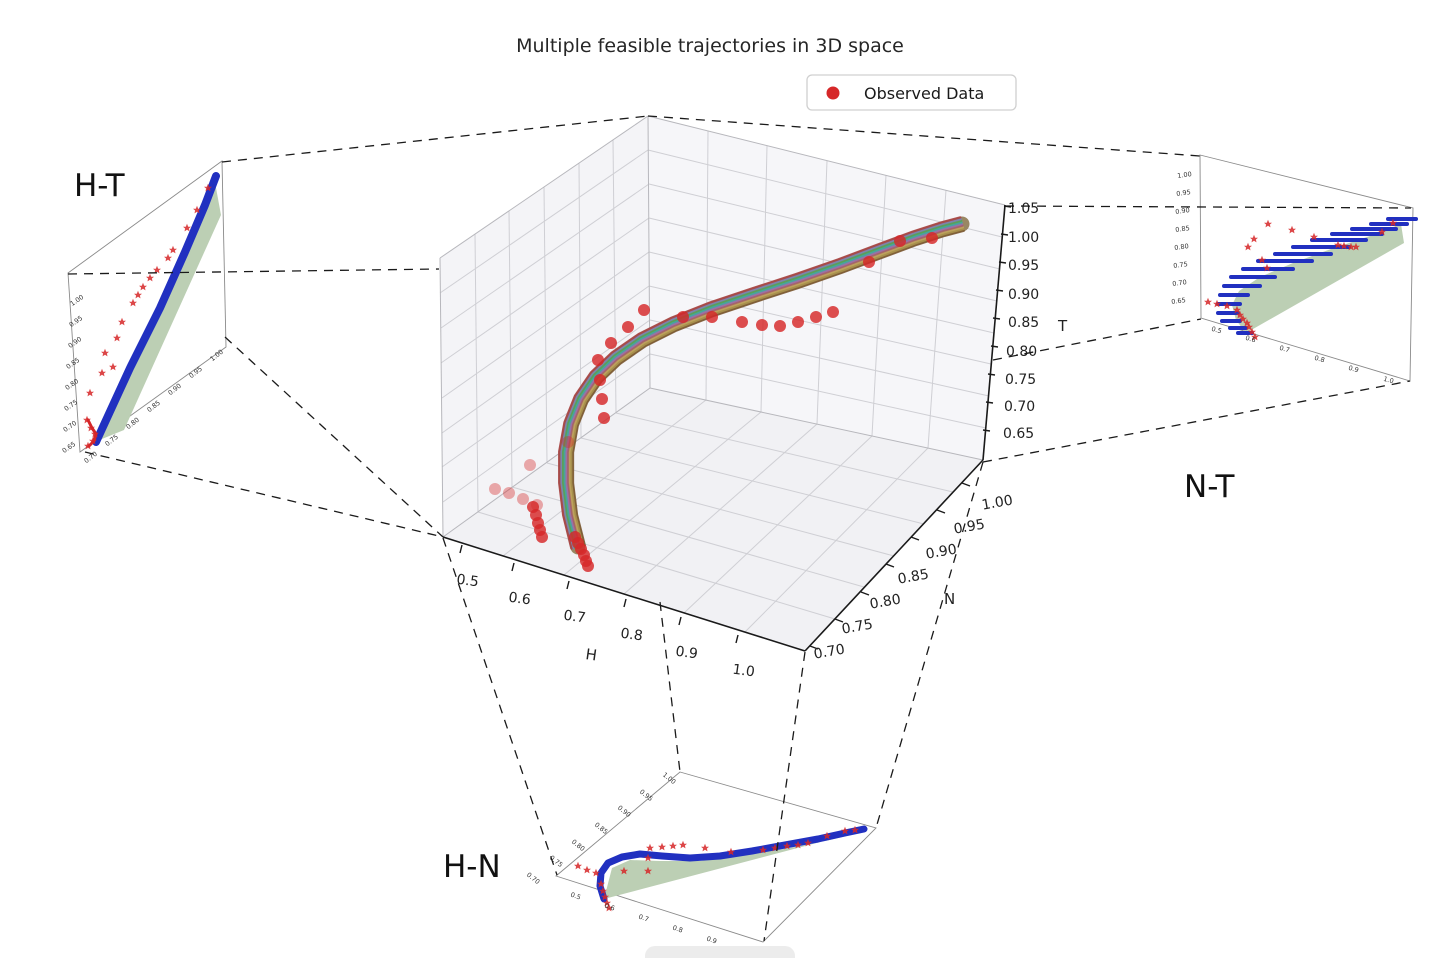 The width and height of the screenshot is (1446, 958). What do you see at coordinates (913, 577) in the screenshot?
I see `n-axis-tick-labels: 1.00 0.95 0.90 0.85 0.80 0.75 0.70` at bounding box center [913, 577].